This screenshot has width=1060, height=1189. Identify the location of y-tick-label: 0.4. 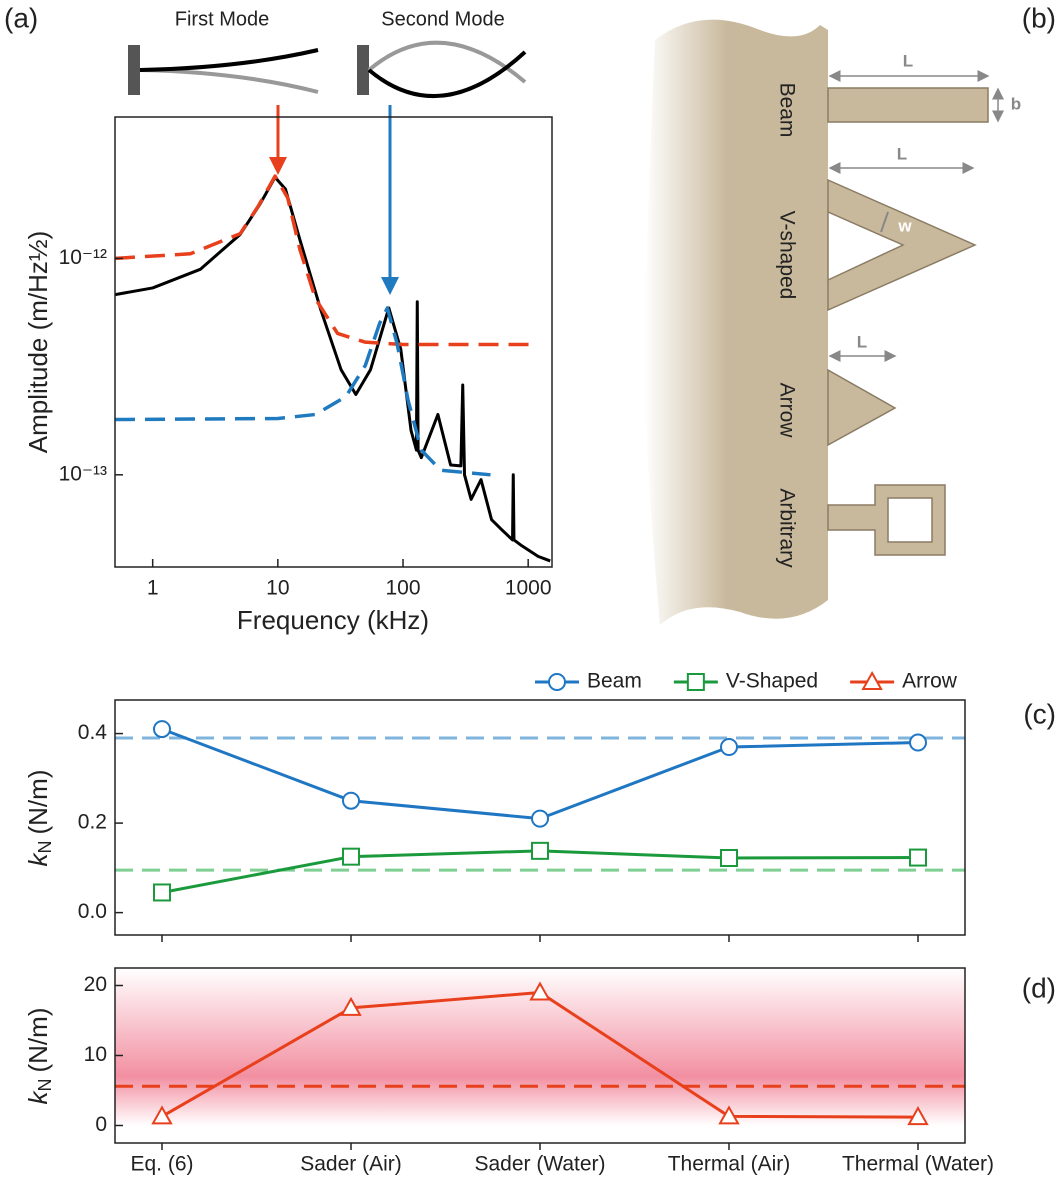
(93, 732).